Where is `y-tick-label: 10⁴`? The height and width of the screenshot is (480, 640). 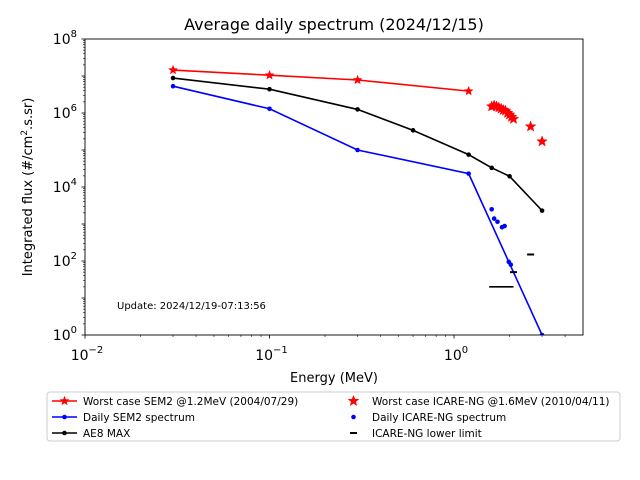 y-tick-label: 10⁴ is located at coordinates (65, 186).